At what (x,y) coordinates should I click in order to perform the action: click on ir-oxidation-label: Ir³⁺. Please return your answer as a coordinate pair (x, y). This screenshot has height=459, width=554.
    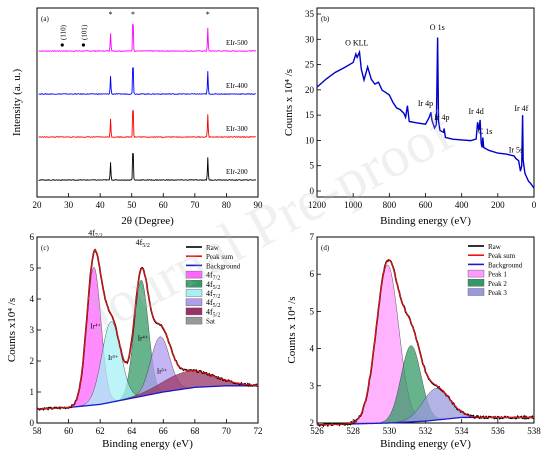
    Looking at the image, I should click on (162, 372).